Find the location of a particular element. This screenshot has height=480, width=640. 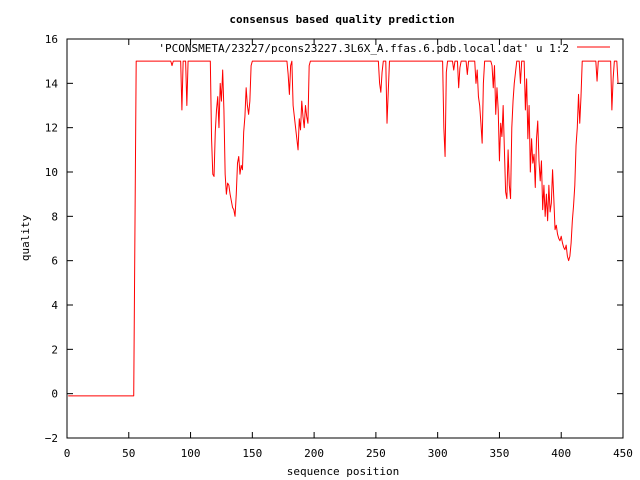

x-tick-label: 0 is located at coordinates (67, 453).